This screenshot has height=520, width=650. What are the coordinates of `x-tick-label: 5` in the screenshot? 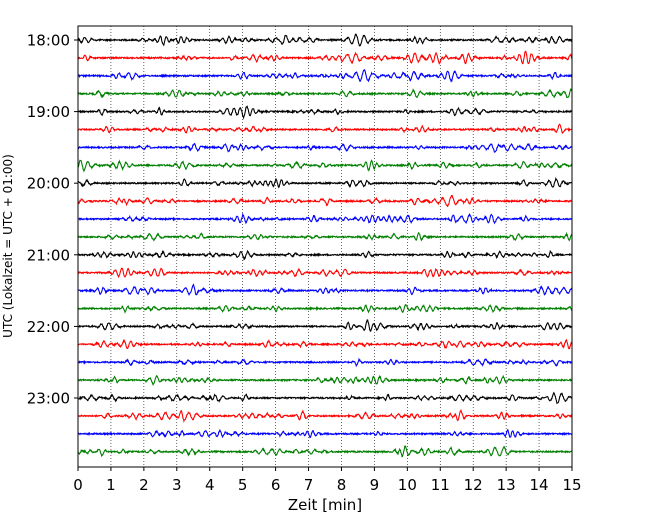 It's located at (243, 485).